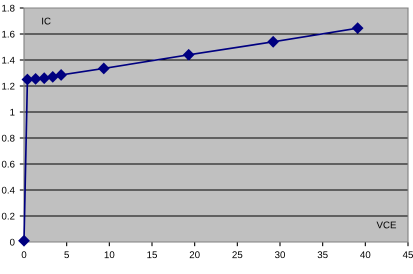 The width and height of the screenshot is (413, 274). What do you see at coordinates (12, 242) in the screenshot?
I see `y-tick-label: 0` at bounding box center [12, 242].